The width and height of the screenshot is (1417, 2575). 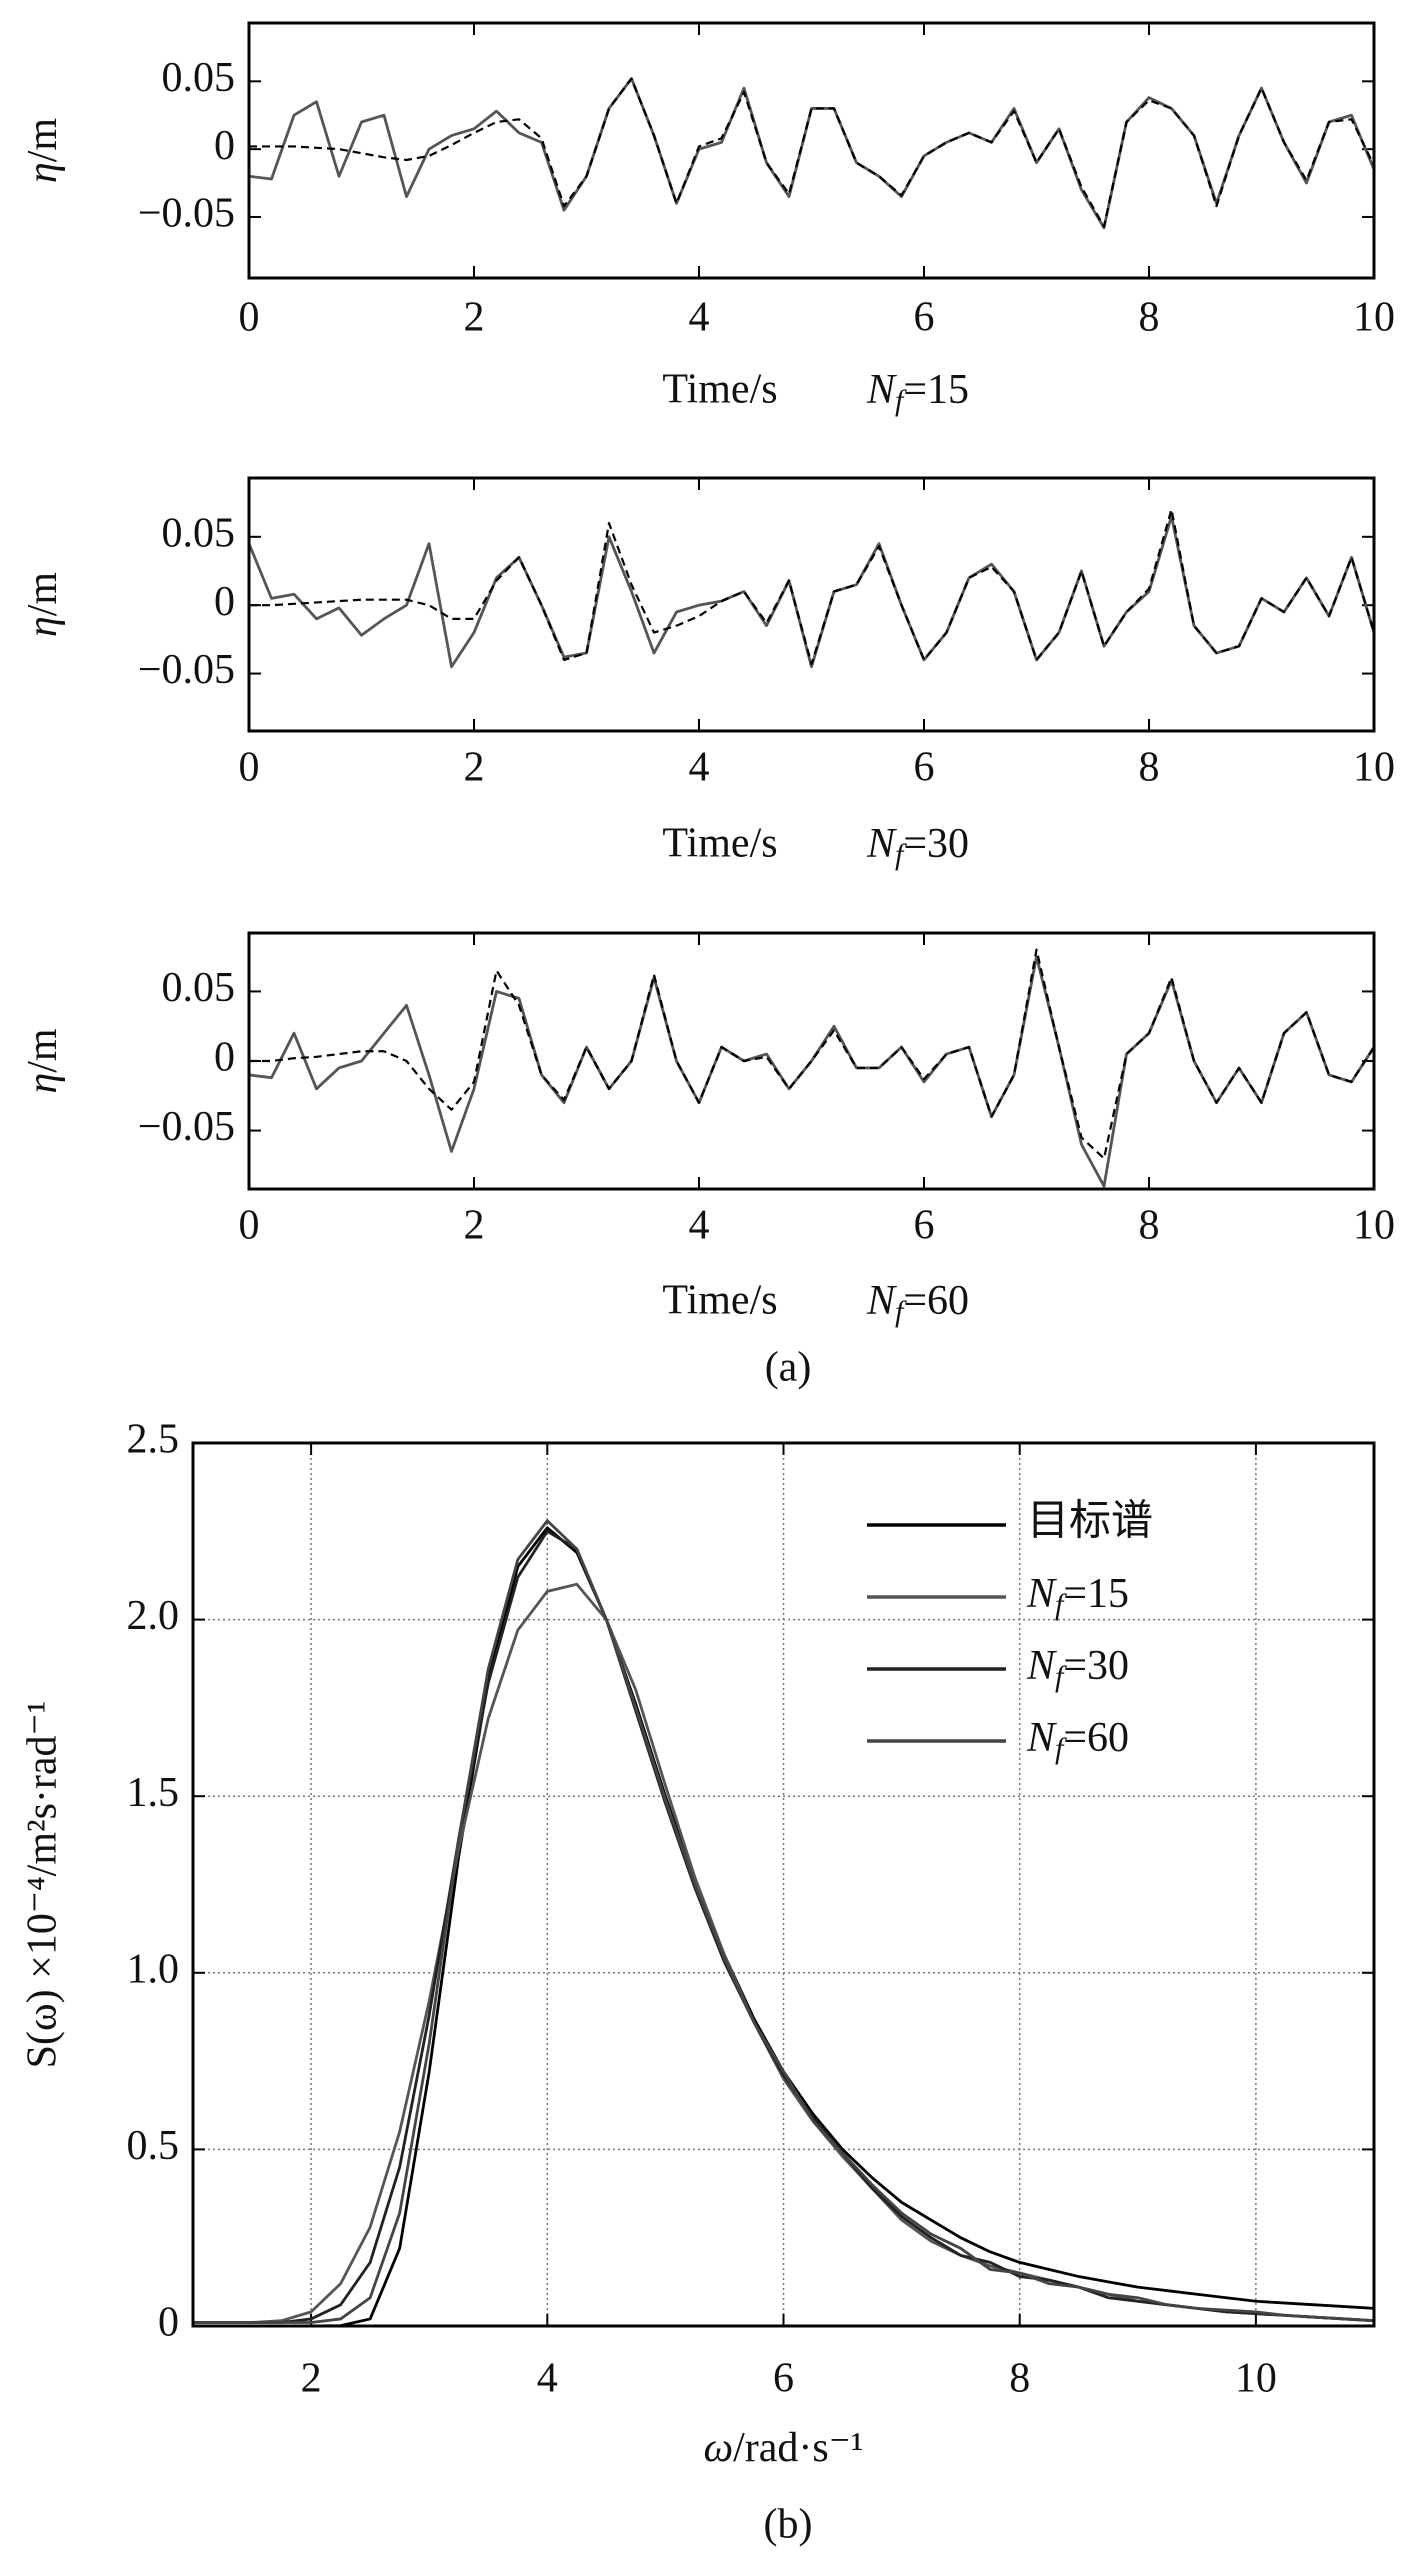 What do you see at coordinates (783, 2448) in the screenshot?
I see `x-axis-label: ω/rad·s⁻¹` at bounding box center [783, 2448].